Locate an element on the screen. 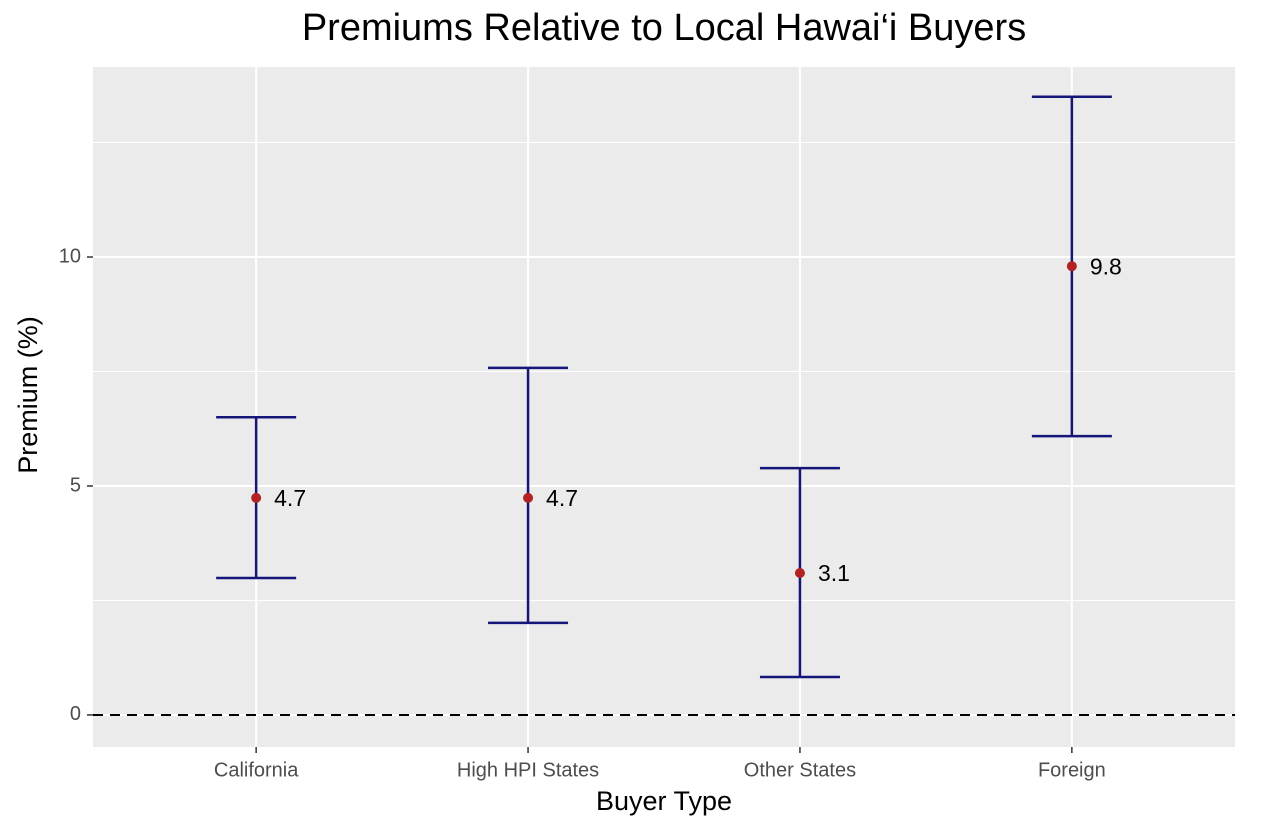 The width and height of the screenshot is (1265, 832). x-tick-label: High HPI States is located at coordinates (528, 770).